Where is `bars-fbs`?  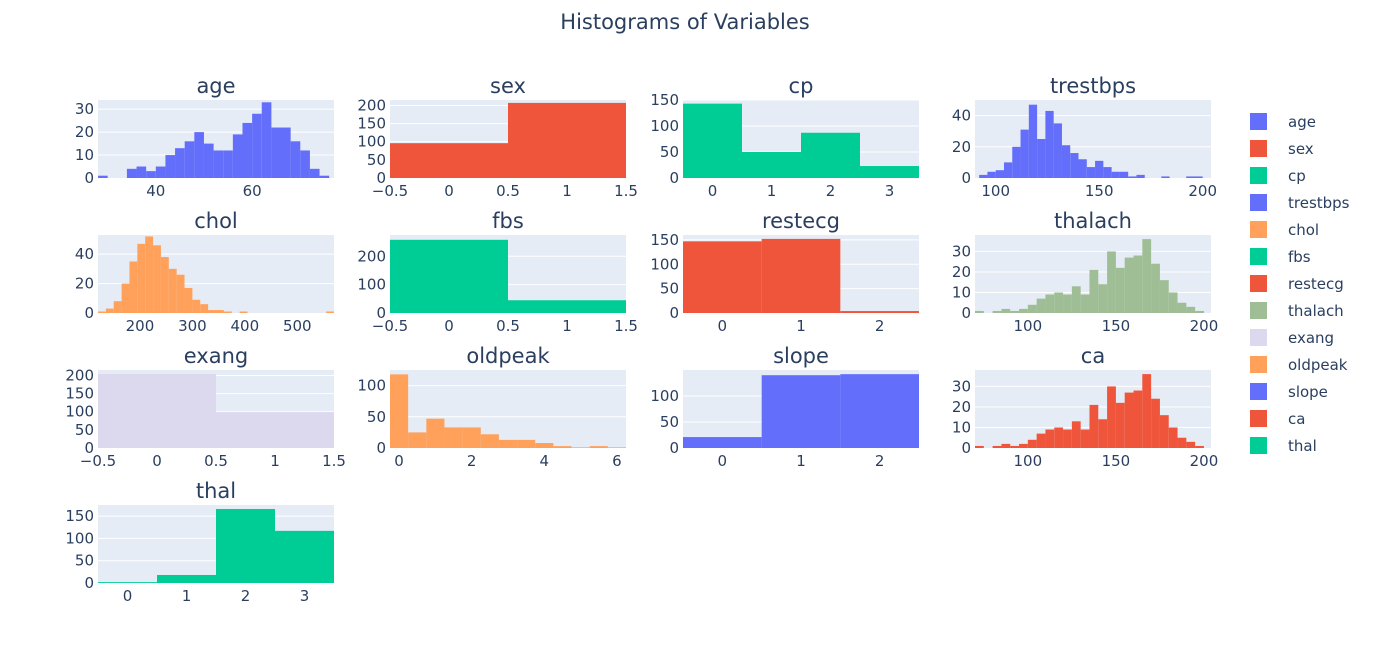 bars-fbs is located at coordinates (508, 276).